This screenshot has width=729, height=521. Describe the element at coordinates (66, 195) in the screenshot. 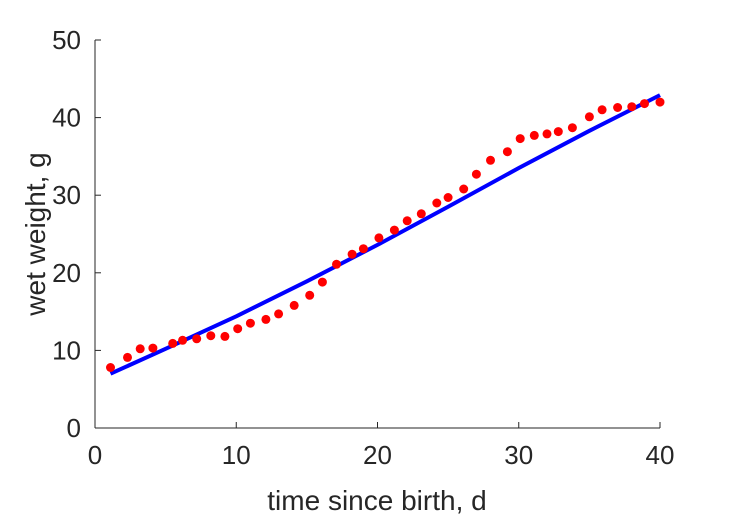

I see `y-tick-label: 30` at that location.